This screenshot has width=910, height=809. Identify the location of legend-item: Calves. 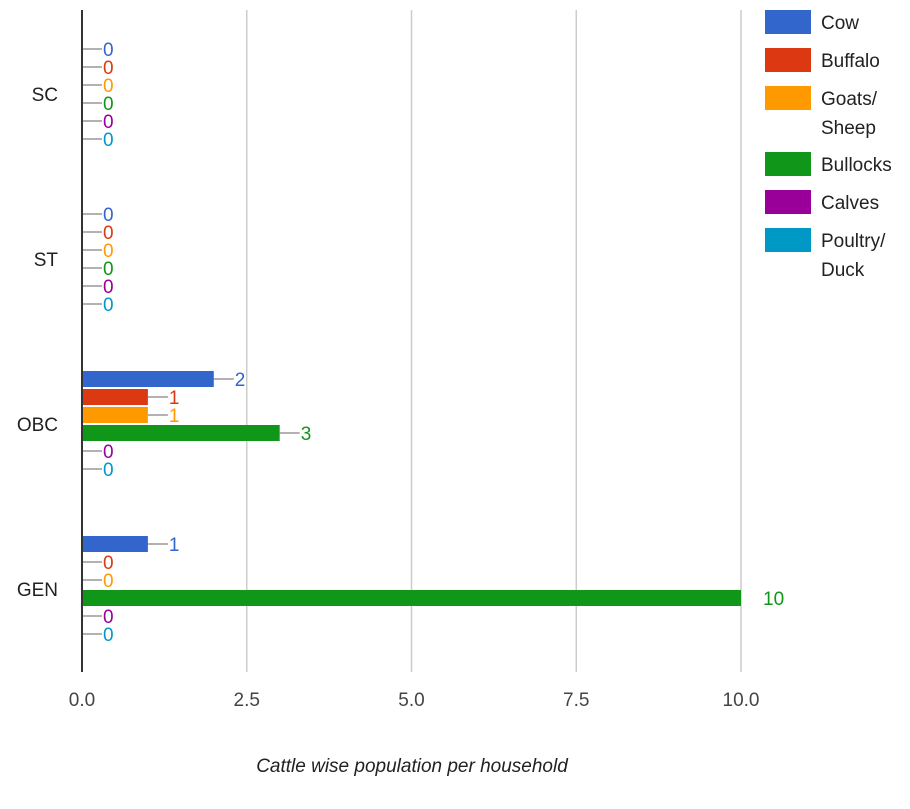
(822, 202).